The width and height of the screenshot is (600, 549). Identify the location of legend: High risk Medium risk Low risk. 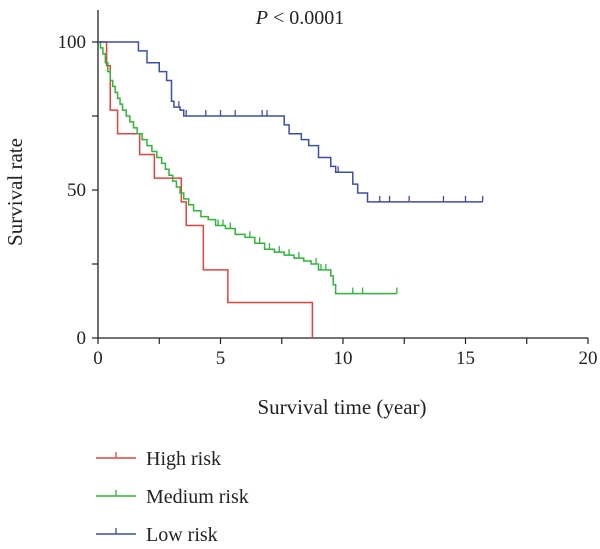
(172, 497).